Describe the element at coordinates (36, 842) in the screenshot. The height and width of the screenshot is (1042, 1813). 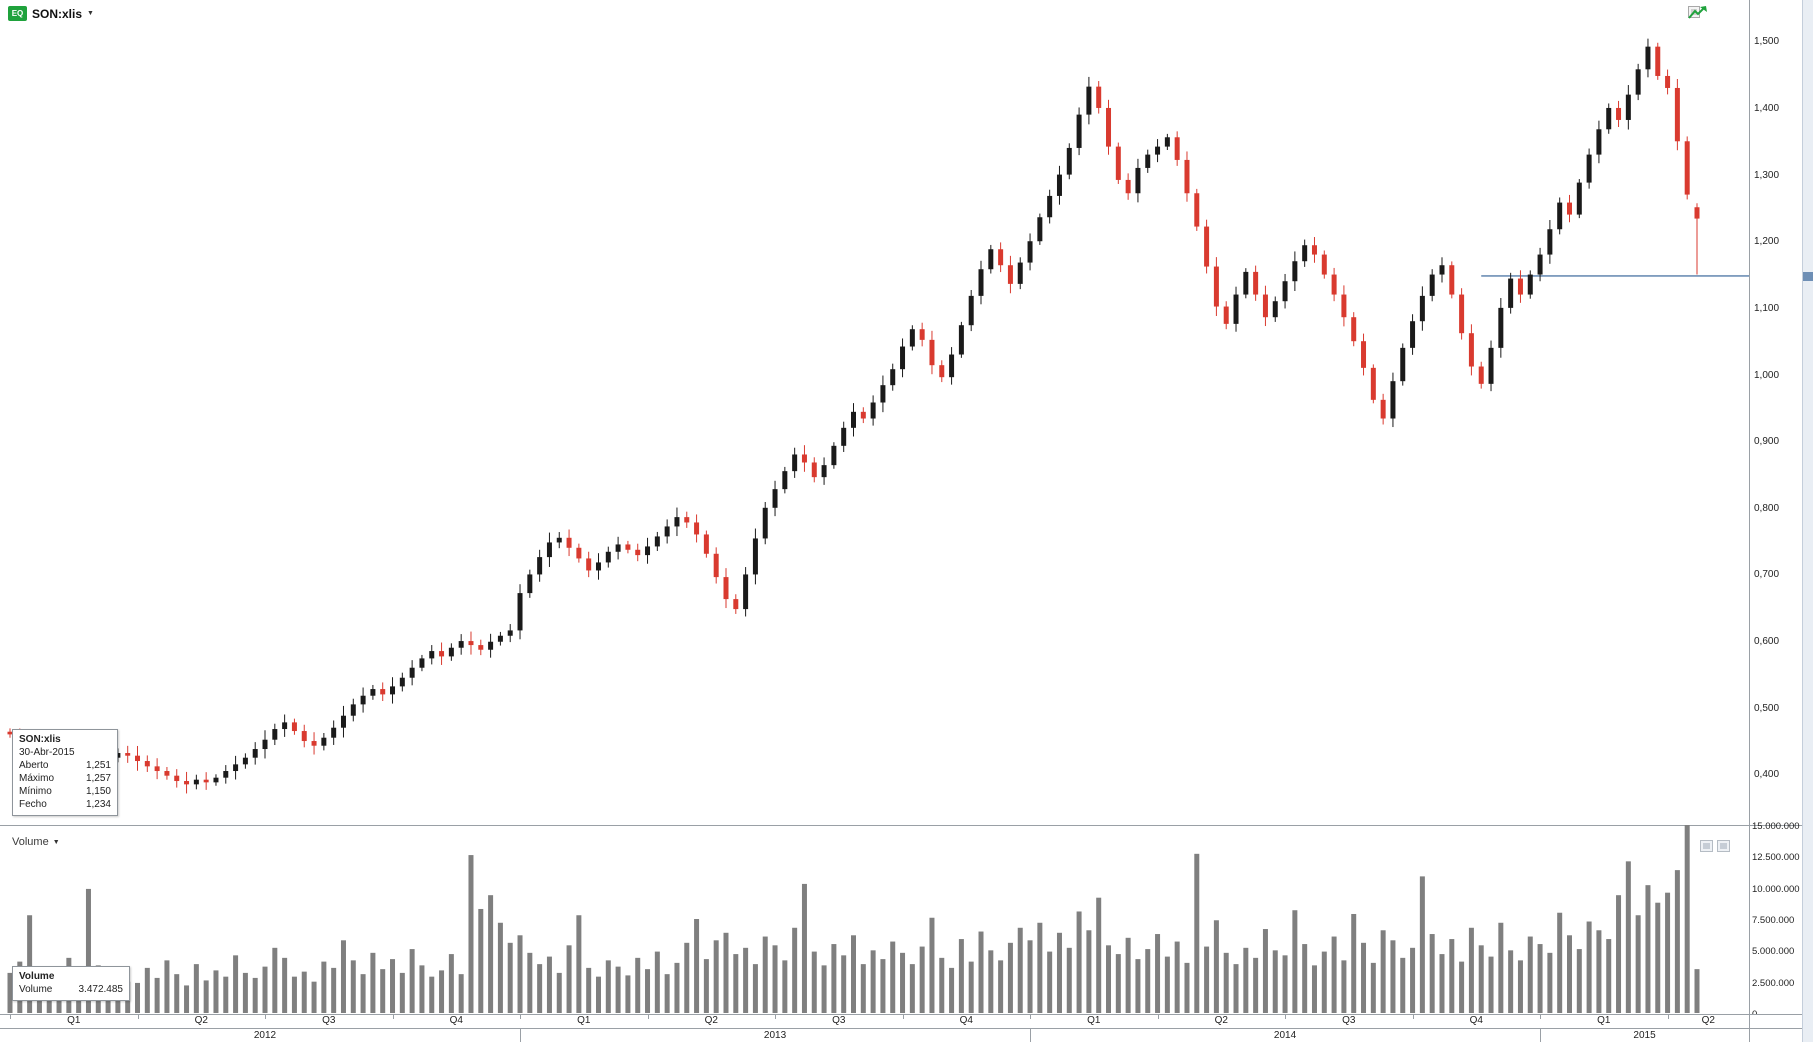
I see `volume-indicator-selector: Volume ▼` at that location.